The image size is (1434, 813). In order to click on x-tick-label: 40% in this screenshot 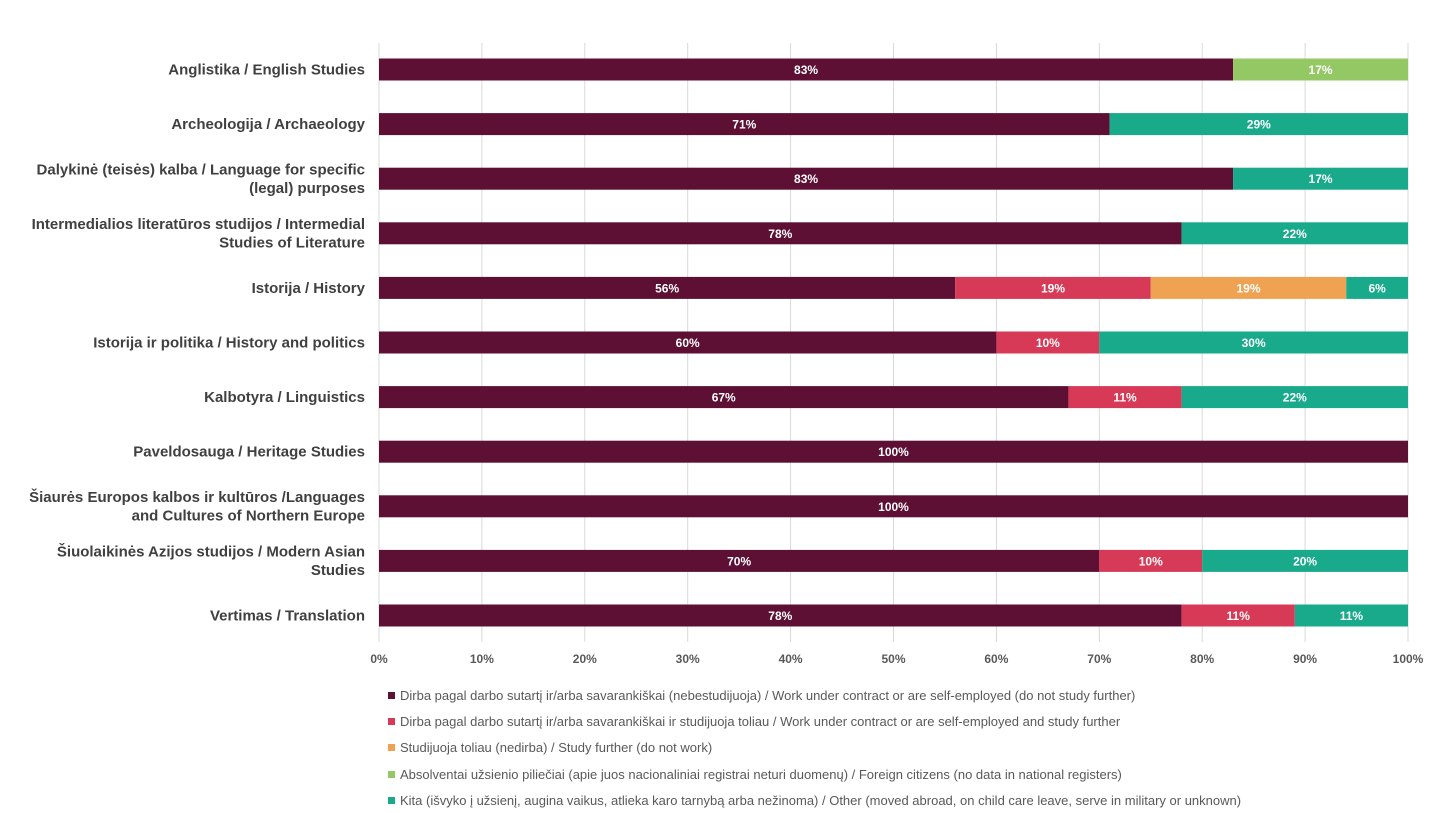, I will do `click(791, 659)`.